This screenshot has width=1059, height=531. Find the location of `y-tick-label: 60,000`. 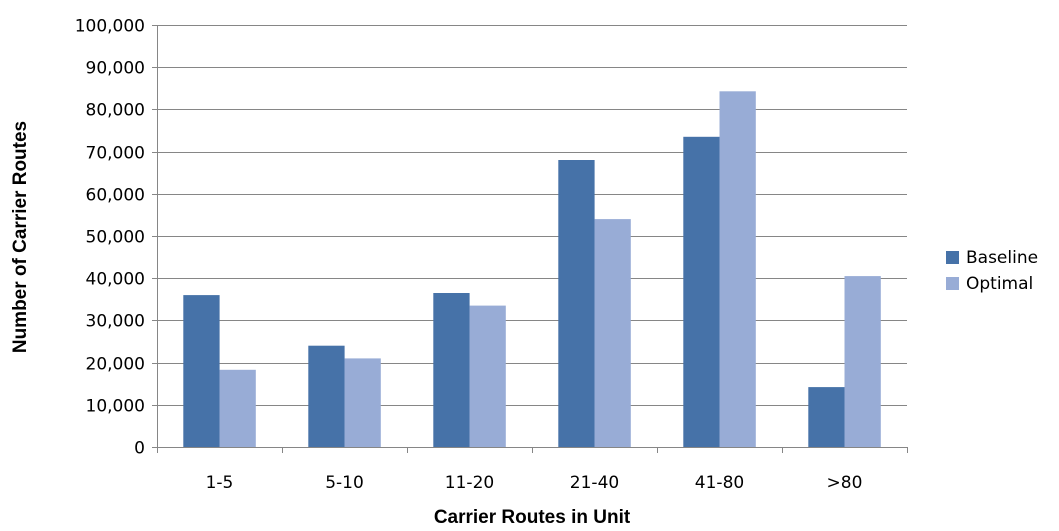

y-tick-label: 60,000 is located at coordinates (115, 196).